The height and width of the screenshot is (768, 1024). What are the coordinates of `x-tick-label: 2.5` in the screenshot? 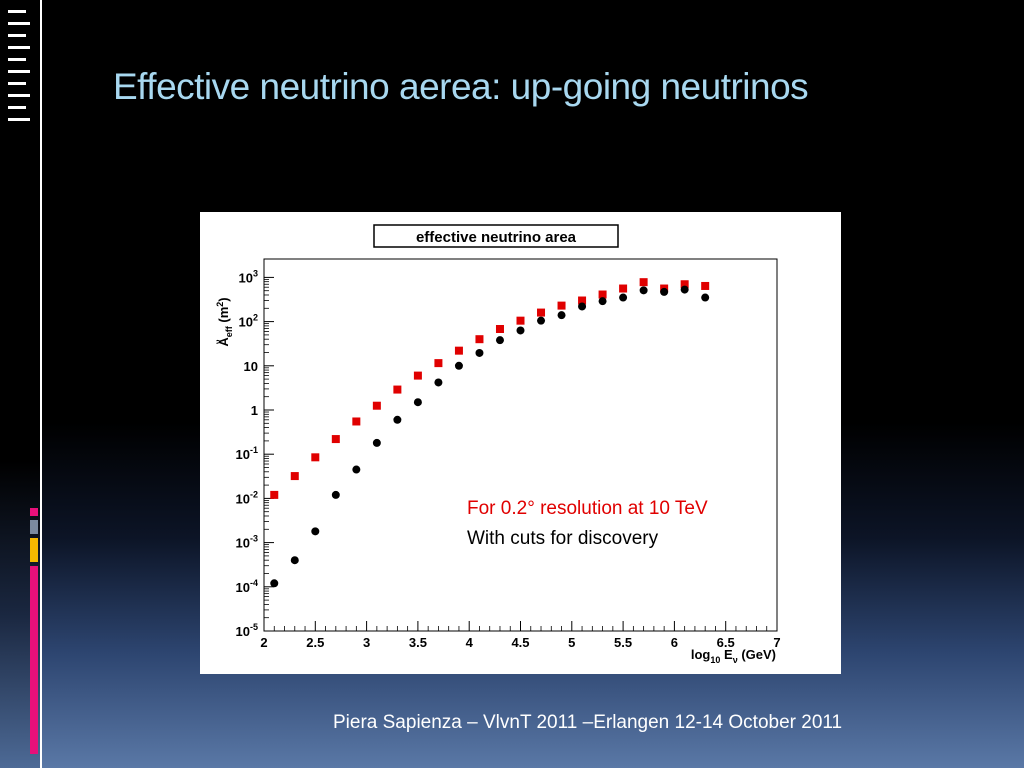 It's located at (315, 642).